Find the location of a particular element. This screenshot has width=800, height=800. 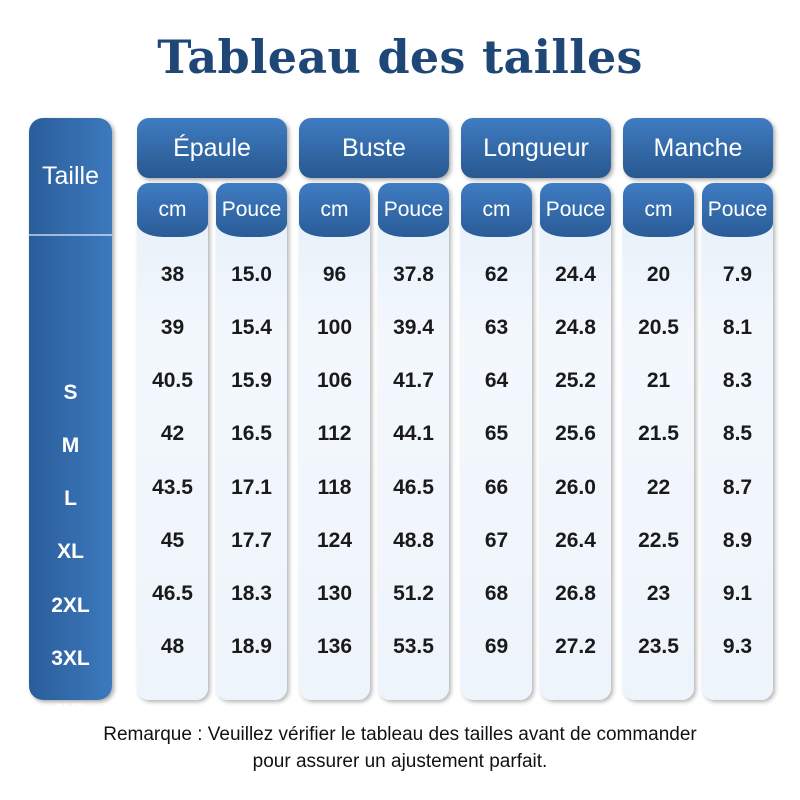

table-cell: 44.1 is located at coordinates (413, 433).